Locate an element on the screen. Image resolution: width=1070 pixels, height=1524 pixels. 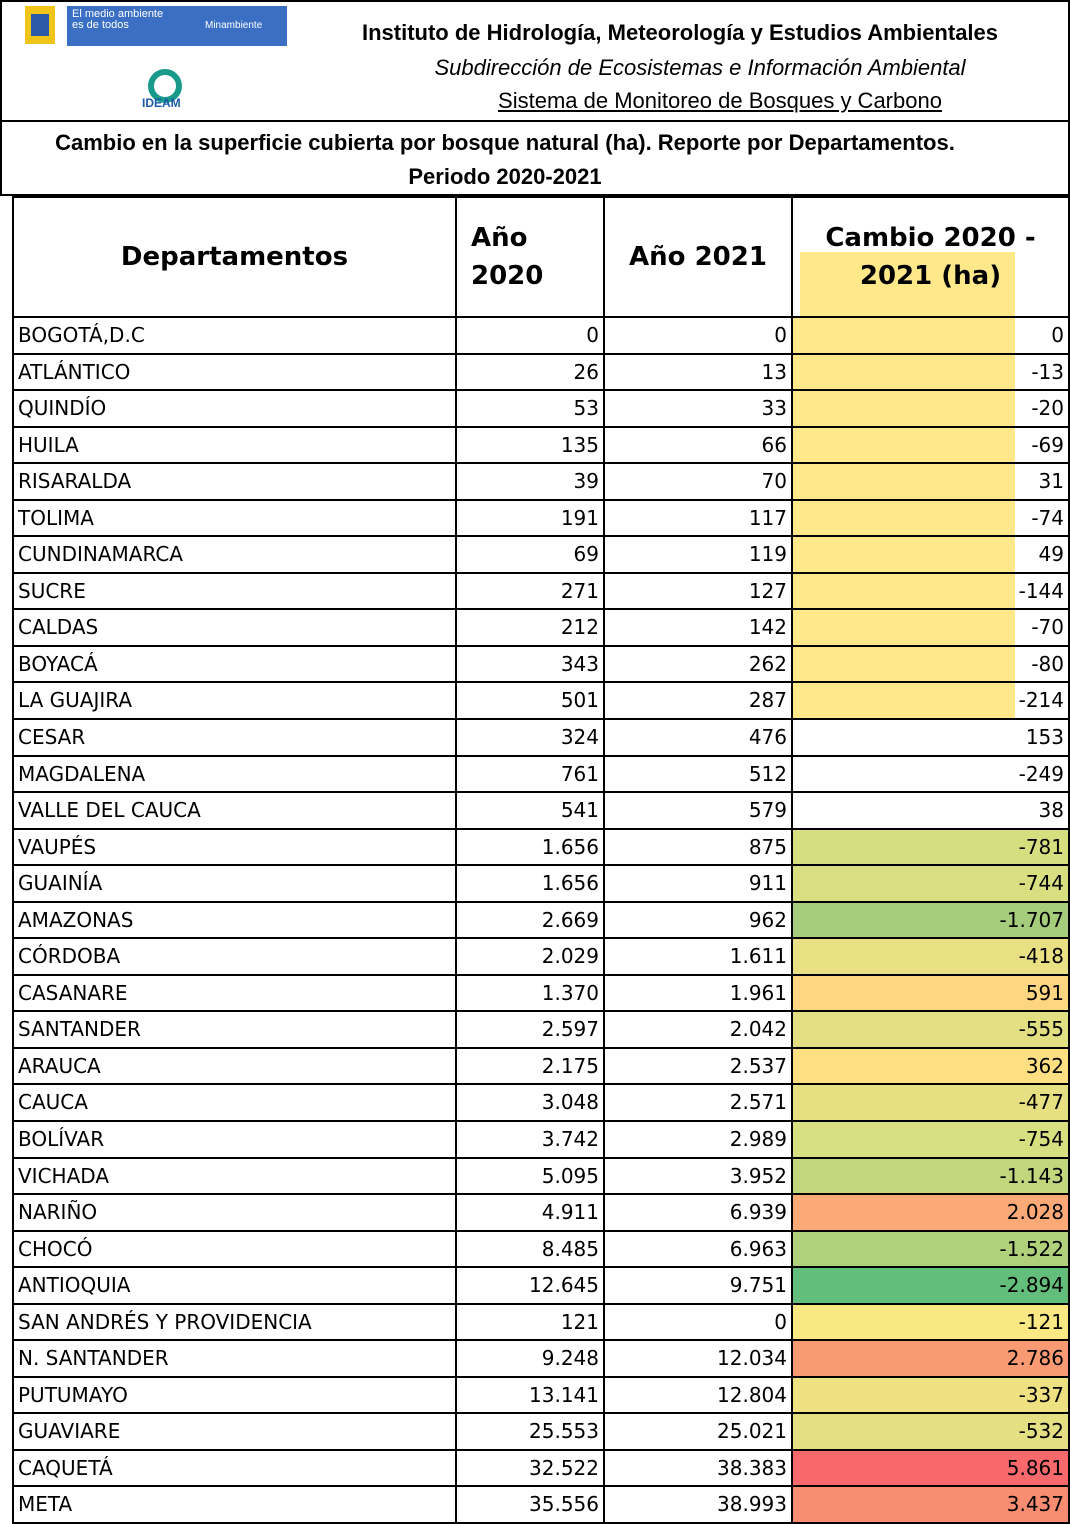
number-cell: 875 is located at coordinates (699, 848).